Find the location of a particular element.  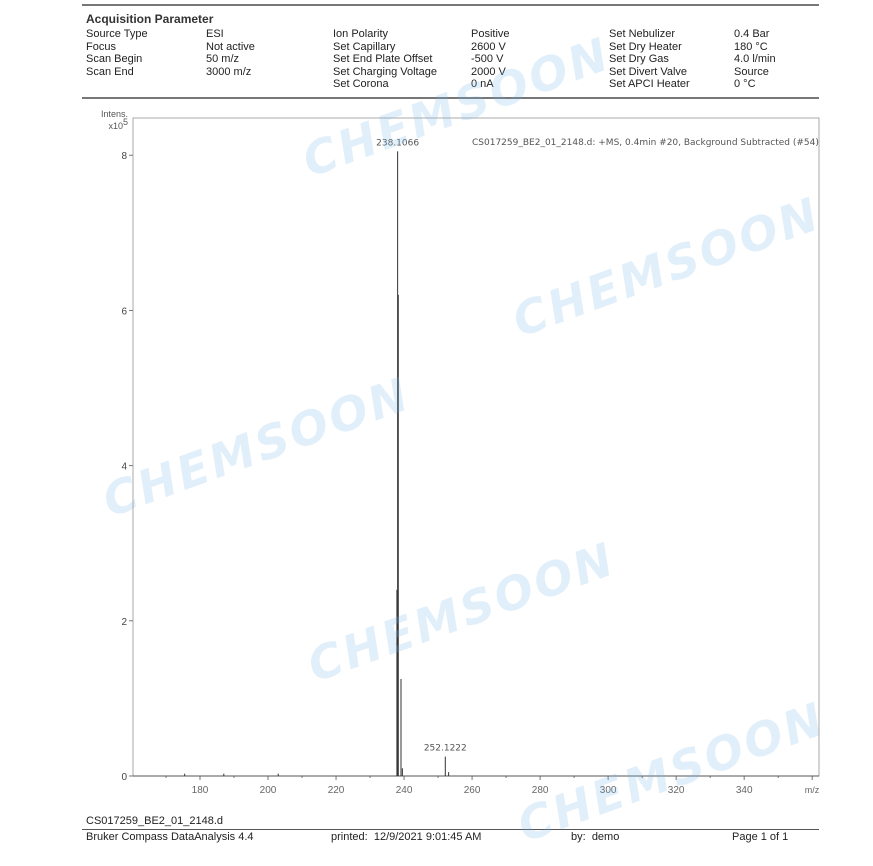

param-value: Positive is located at coordinates (490, 34).